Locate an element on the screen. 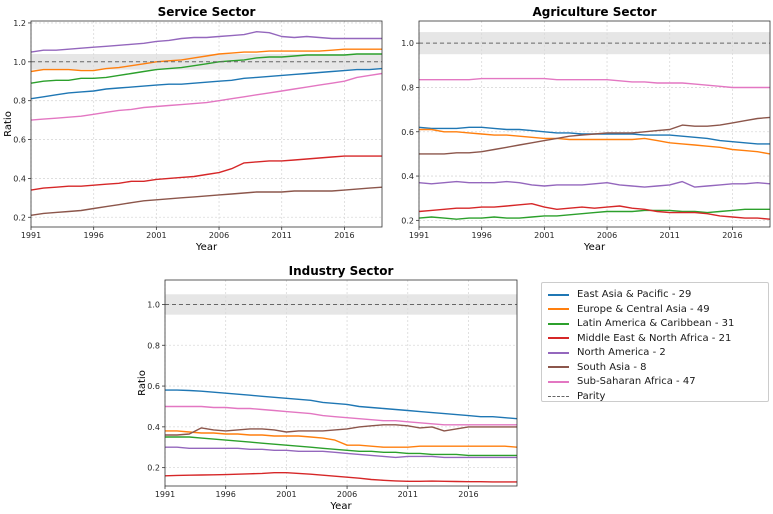 This screenshot has height=514, width=773. legend-label: Sub-Saharan Africa - 47 is located at coordinates (636, 381).